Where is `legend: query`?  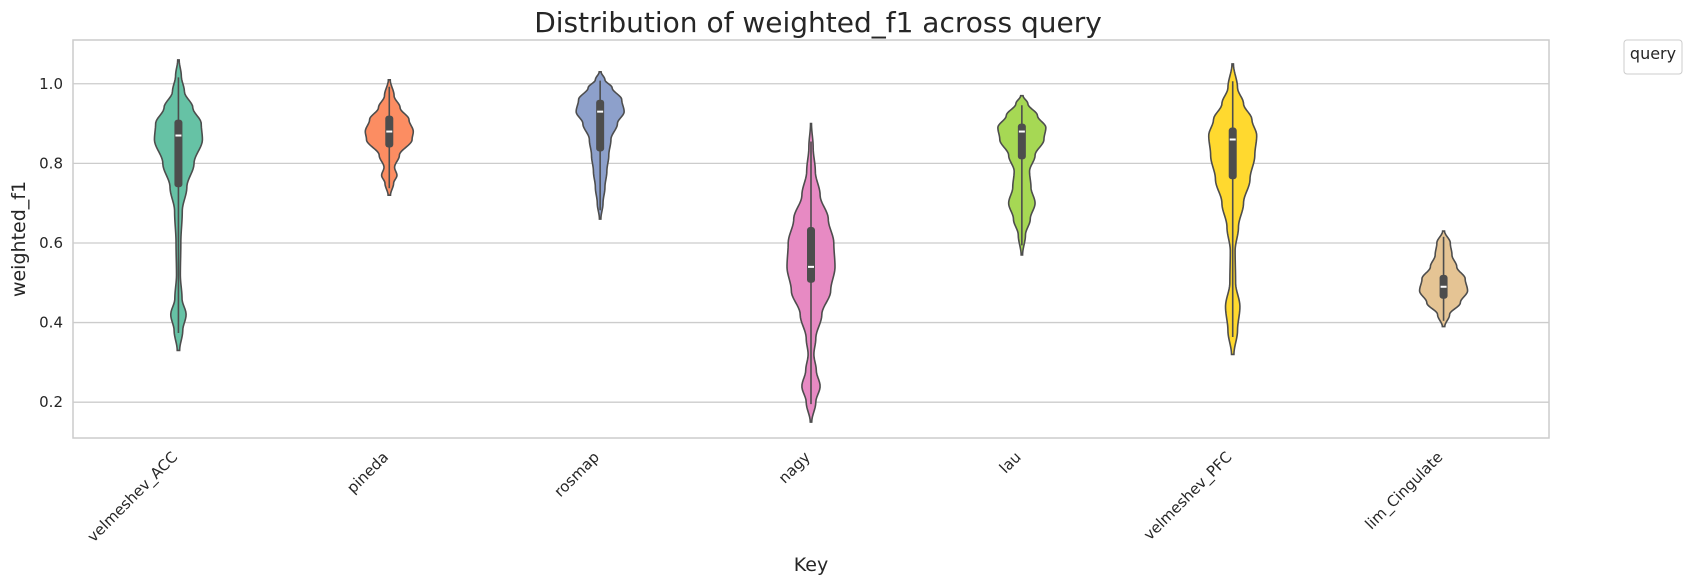 legend: query is located at coordinates (1653, 57).